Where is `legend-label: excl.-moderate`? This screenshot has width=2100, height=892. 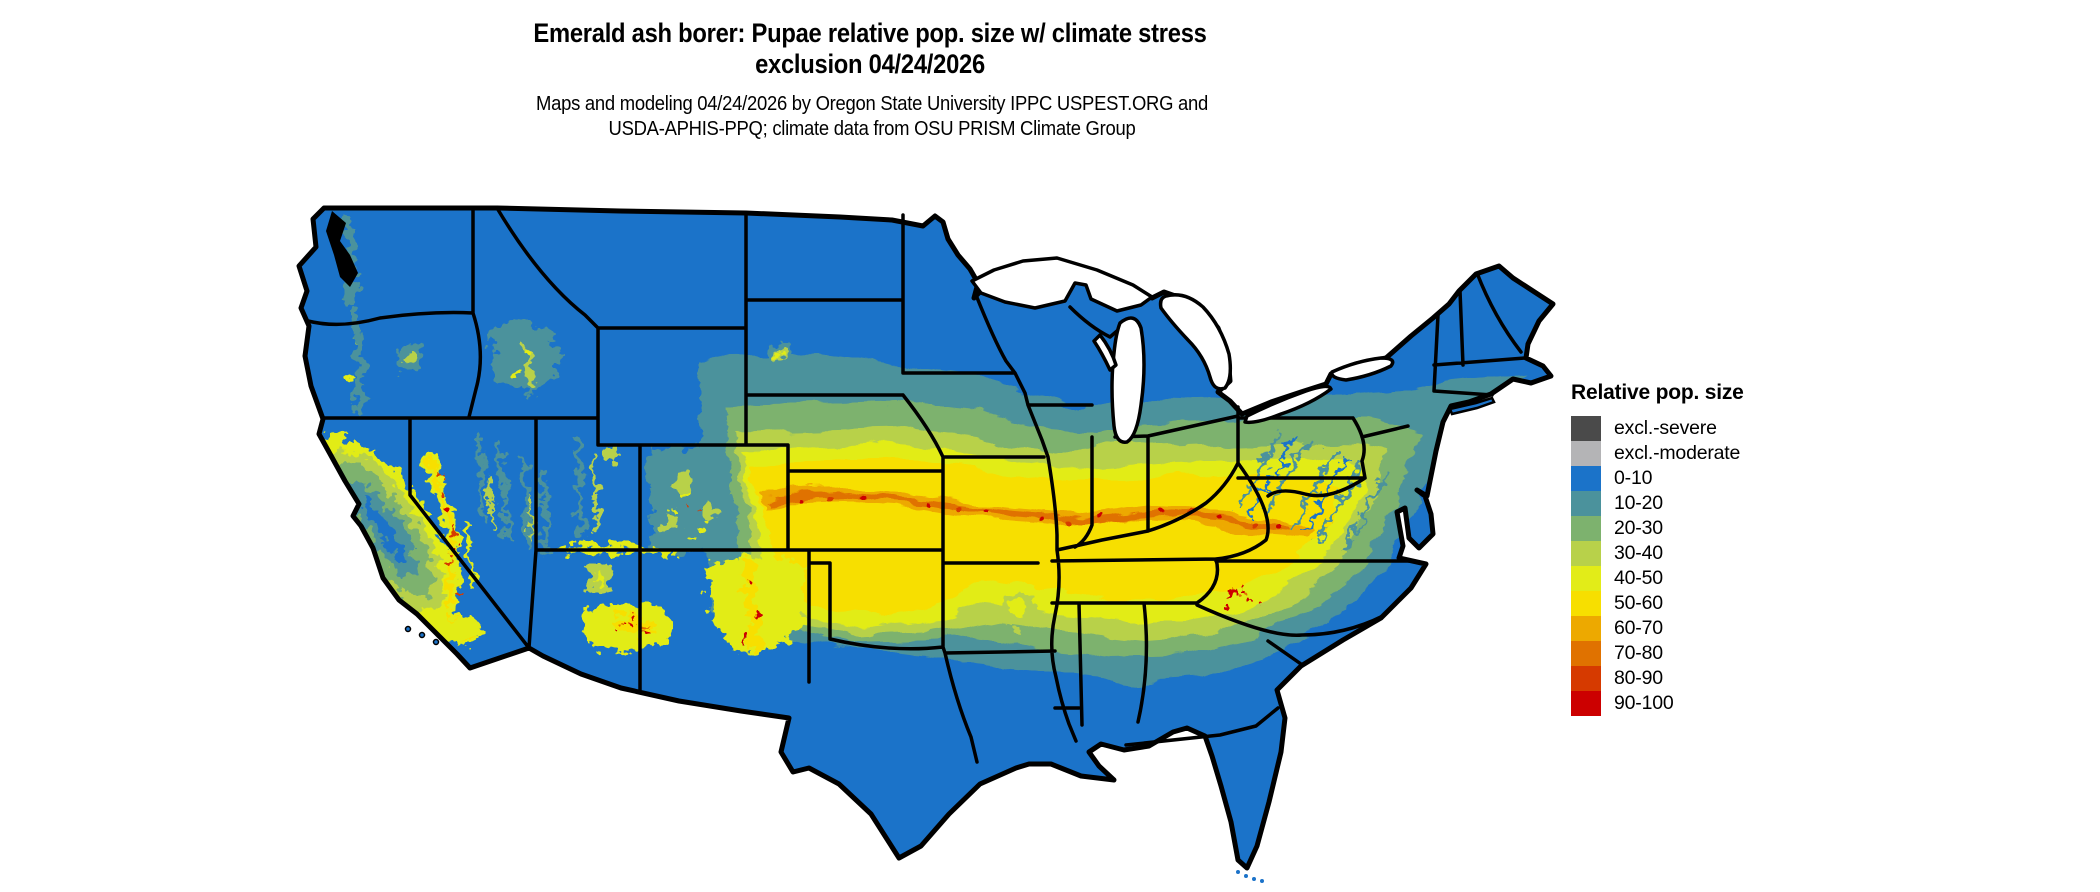 legend-label: excl.-moderate is located at coordinates (1677, 453).